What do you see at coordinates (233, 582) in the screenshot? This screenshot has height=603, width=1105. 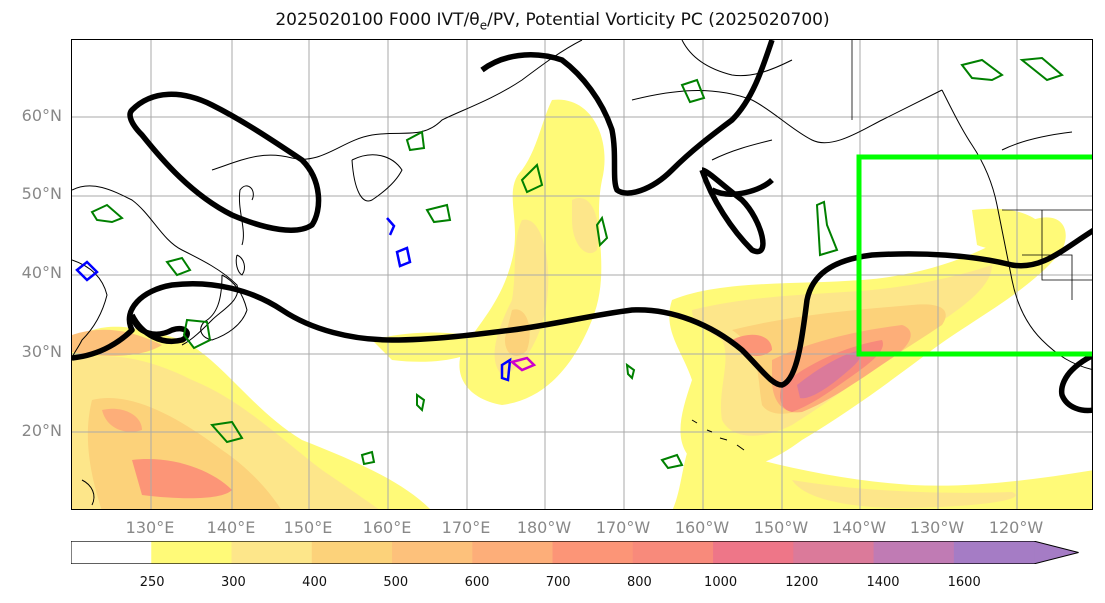 I see `colorbar-tick-label: 300` at bounding box center [233, 582].